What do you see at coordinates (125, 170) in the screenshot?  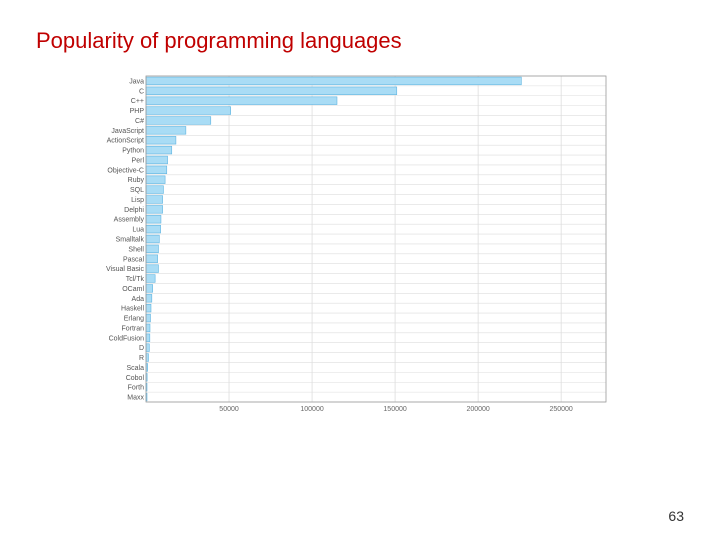 I see `category-label: Objective-C` at bounding box center [125, 170].